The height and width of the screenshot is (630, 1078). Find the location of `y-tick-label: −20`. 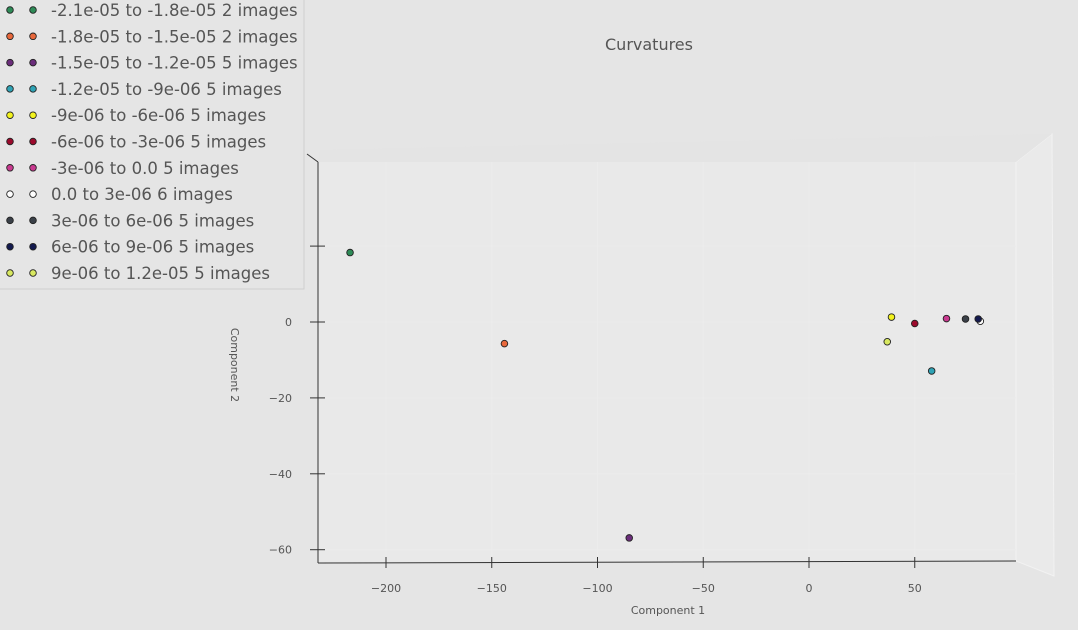

y-tick-label: −20 is located at coordinates (280, 398).